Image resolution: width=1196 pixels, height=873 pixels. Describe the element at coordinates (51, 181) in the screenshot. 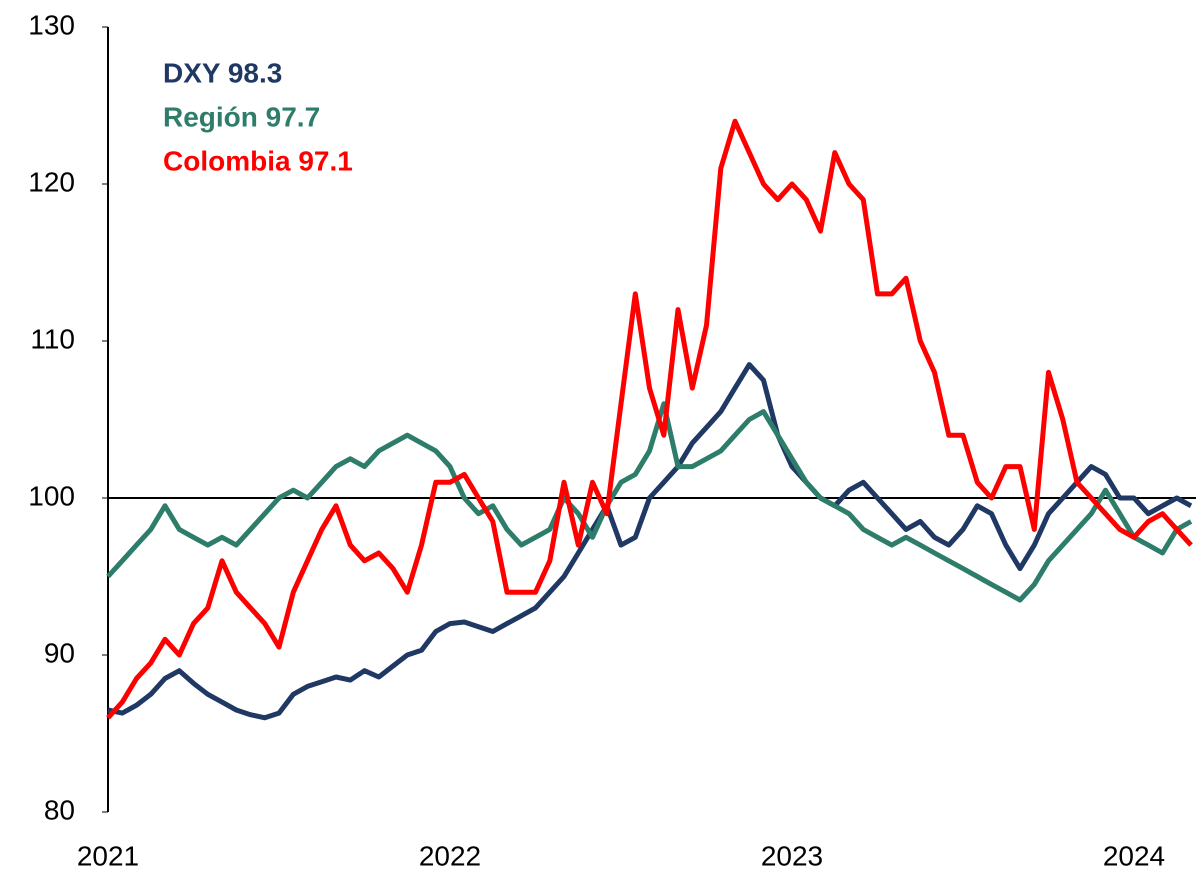

I see `y-tick-label: 120` at that location.